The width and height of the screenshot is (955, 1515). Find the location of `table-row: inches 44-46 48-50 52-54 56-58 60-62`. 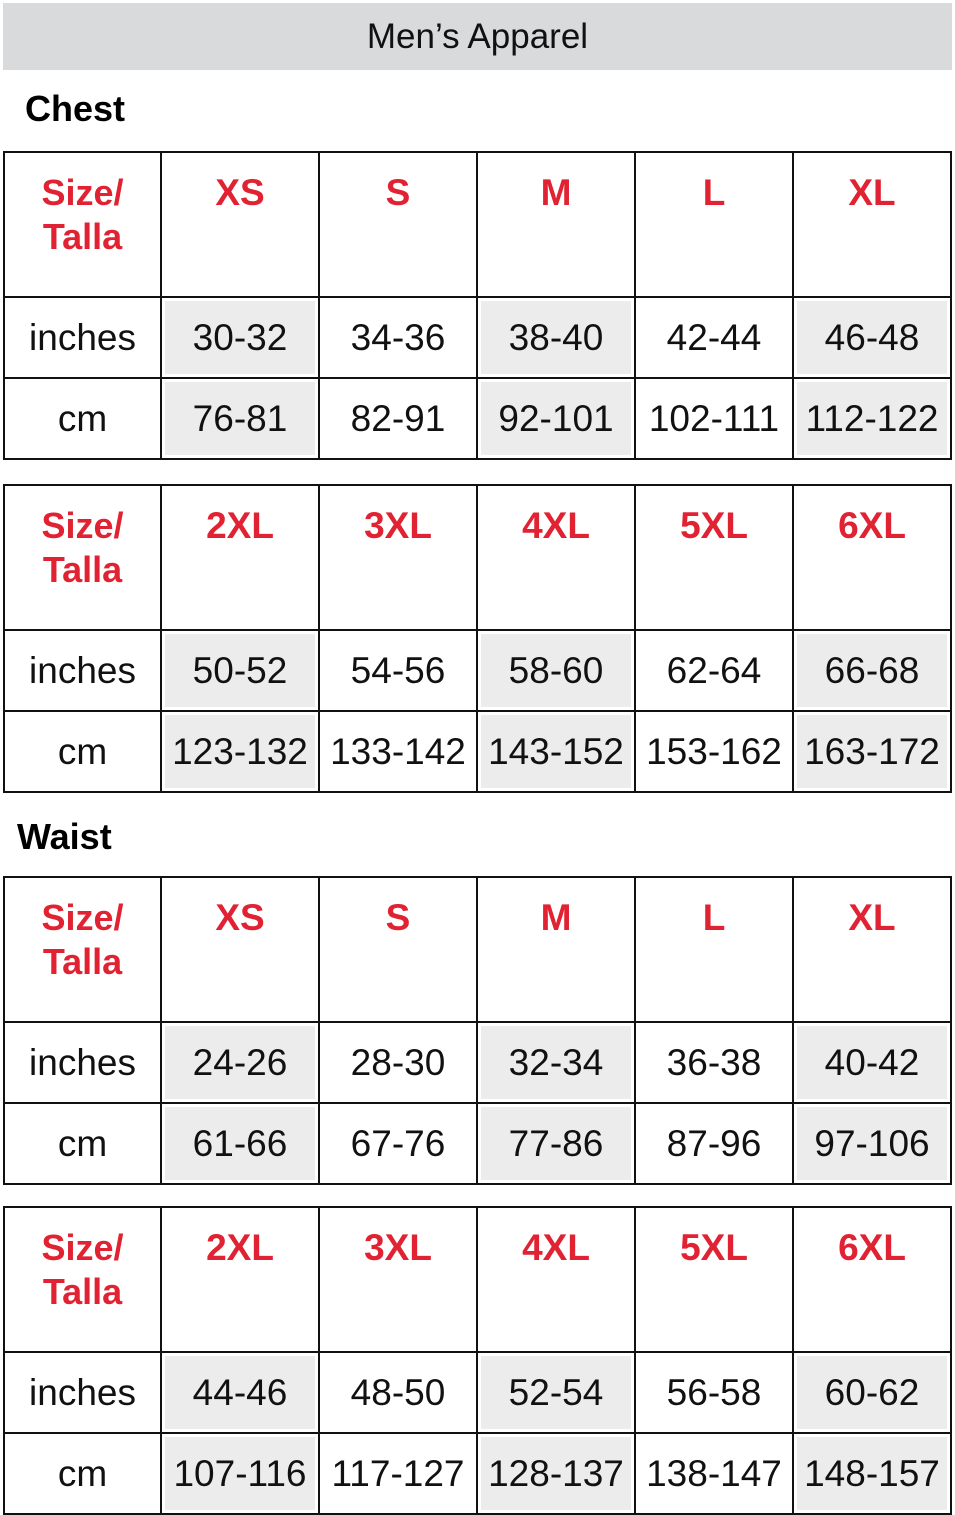

table-row: inches 44-46 48-50 52-54 56-58 60-62 is located at coordinates (477, 1392).